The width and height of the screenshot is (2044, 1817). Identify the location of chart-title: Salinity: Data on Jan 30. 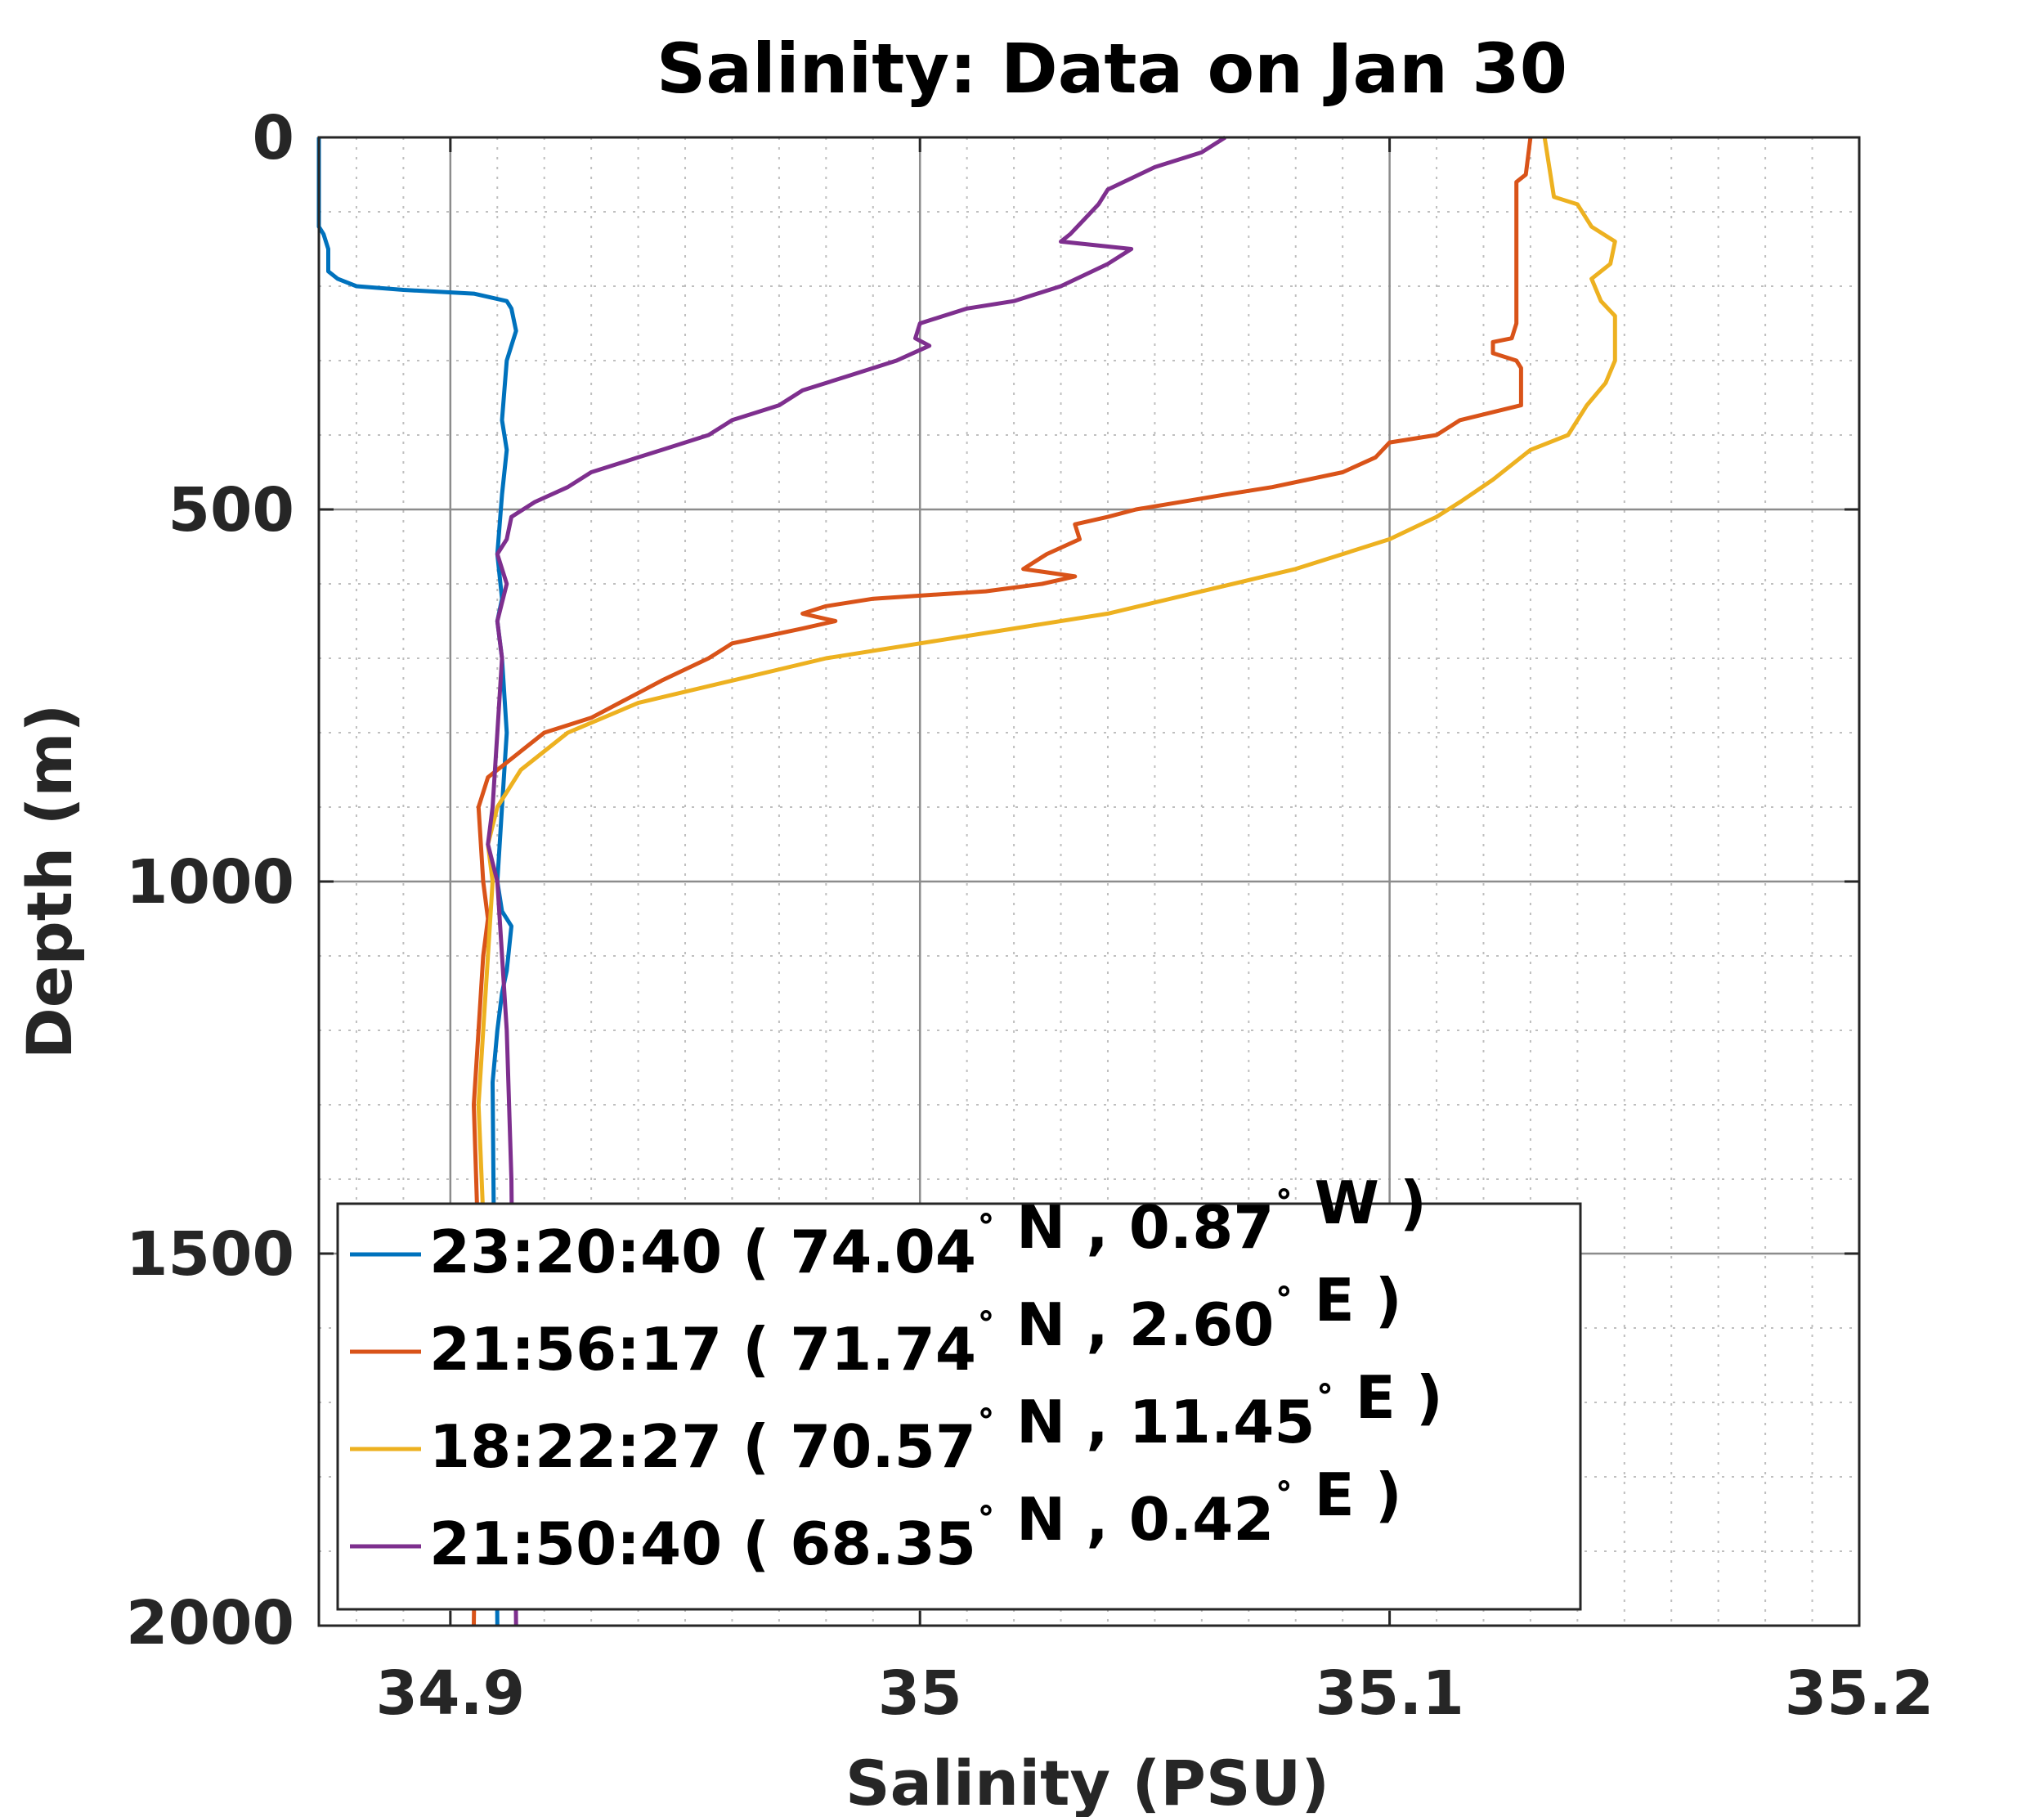
(1112, 69).